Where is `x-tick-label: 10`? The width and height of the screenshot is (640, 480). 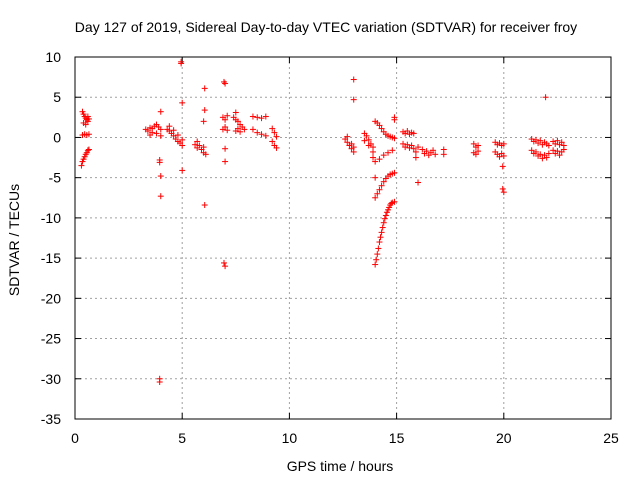 x-tick-label: 10 is located at coordinates (290, 438).